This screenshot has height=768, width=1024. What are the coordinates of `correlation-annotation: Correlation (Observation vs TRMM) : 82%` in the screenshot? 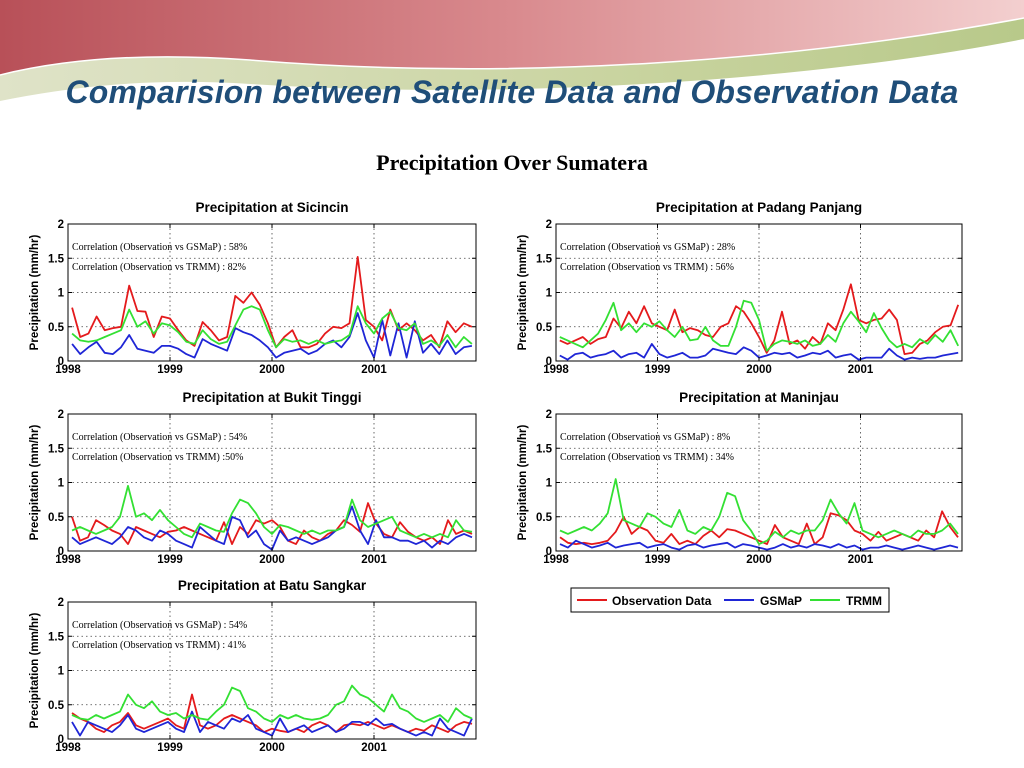 It's located at (159, 267).